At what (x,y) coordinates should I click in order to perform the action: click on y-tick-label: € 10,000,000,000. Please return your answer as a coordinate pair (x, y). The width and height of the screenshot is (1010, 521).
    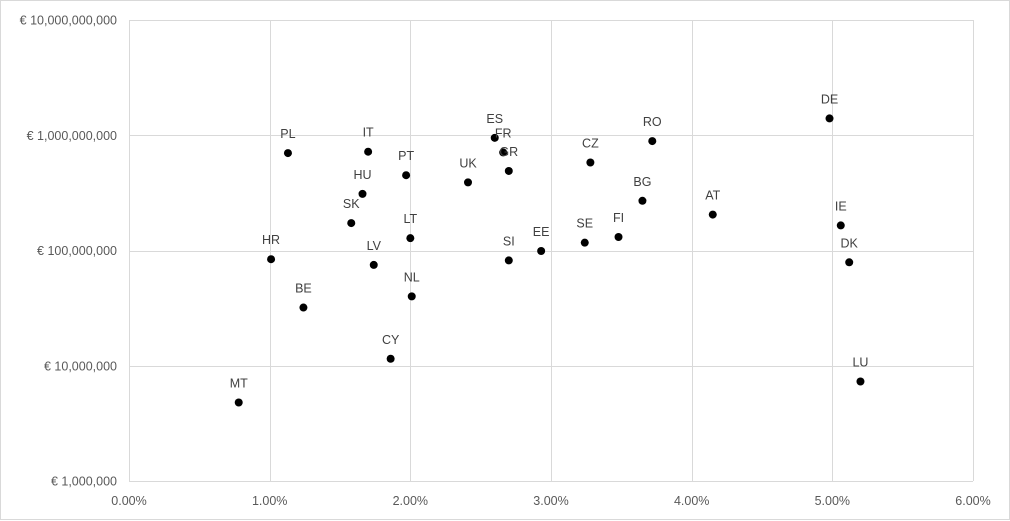
    Looking at the image, I should click on (68, 21).